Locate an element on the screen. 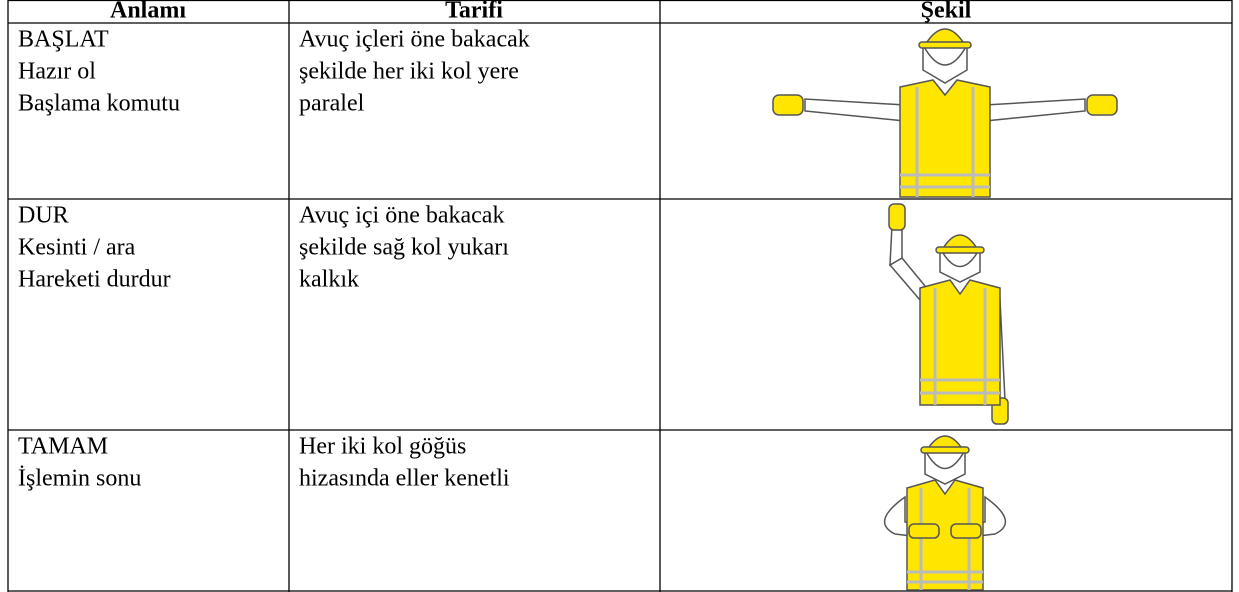  cell-text: Hareketi durdur is located at coordinates (94, 280).